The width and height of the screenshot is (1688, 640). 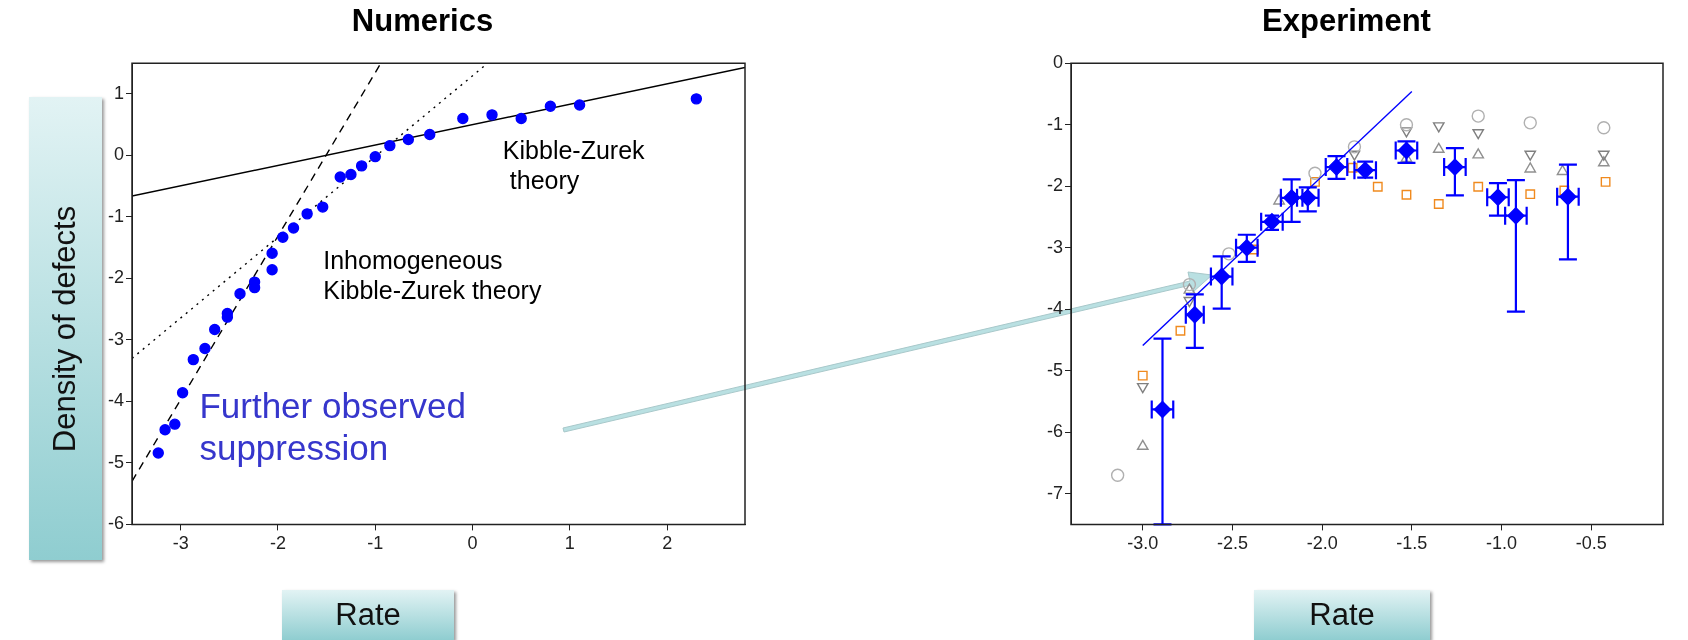 I want to click on annotation: Inhomogeneous Kibble-Zurek theory, so click(x=432, y=274).